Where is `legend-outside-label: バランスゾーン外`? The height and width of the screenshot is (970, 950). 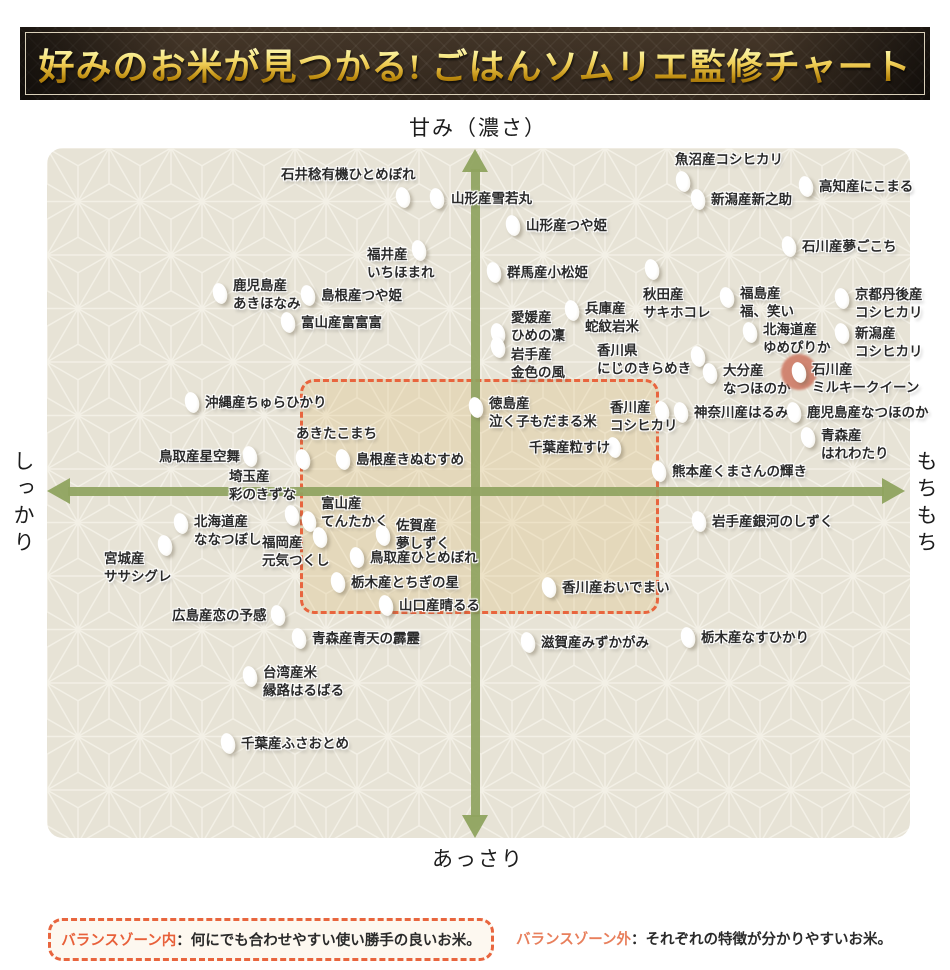
legend-outside-label: バランスゾーン外 is located at coordinates (573, 940).